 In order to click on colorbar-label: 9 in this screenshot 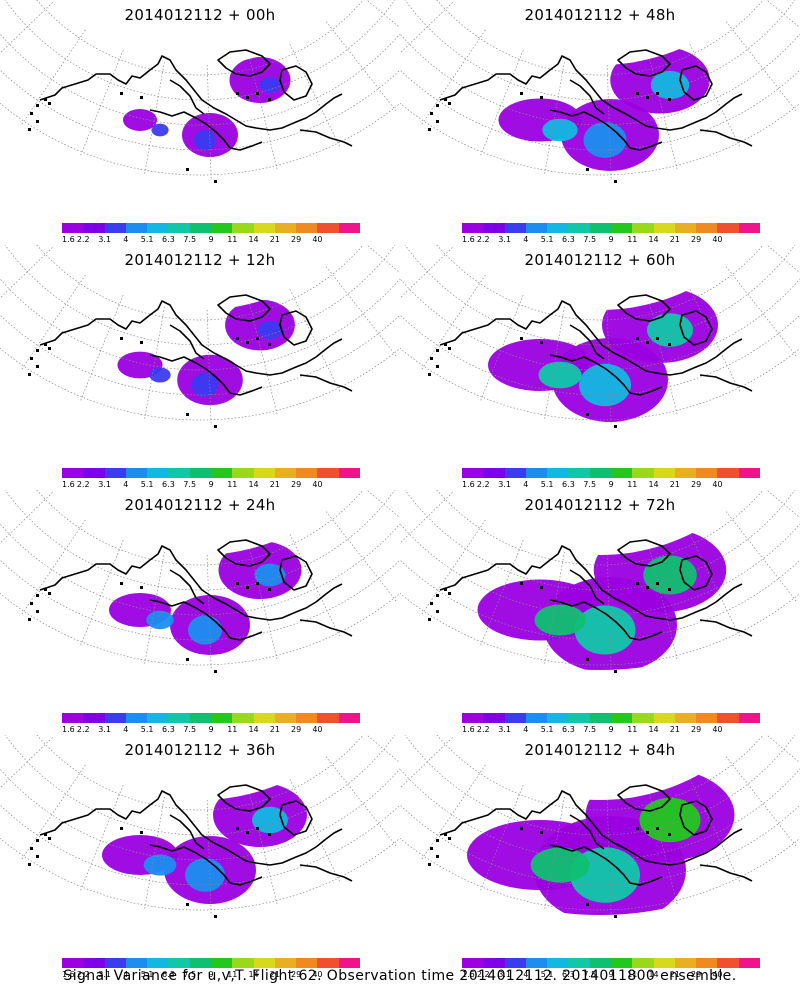, I will do `click(211, 239)`.